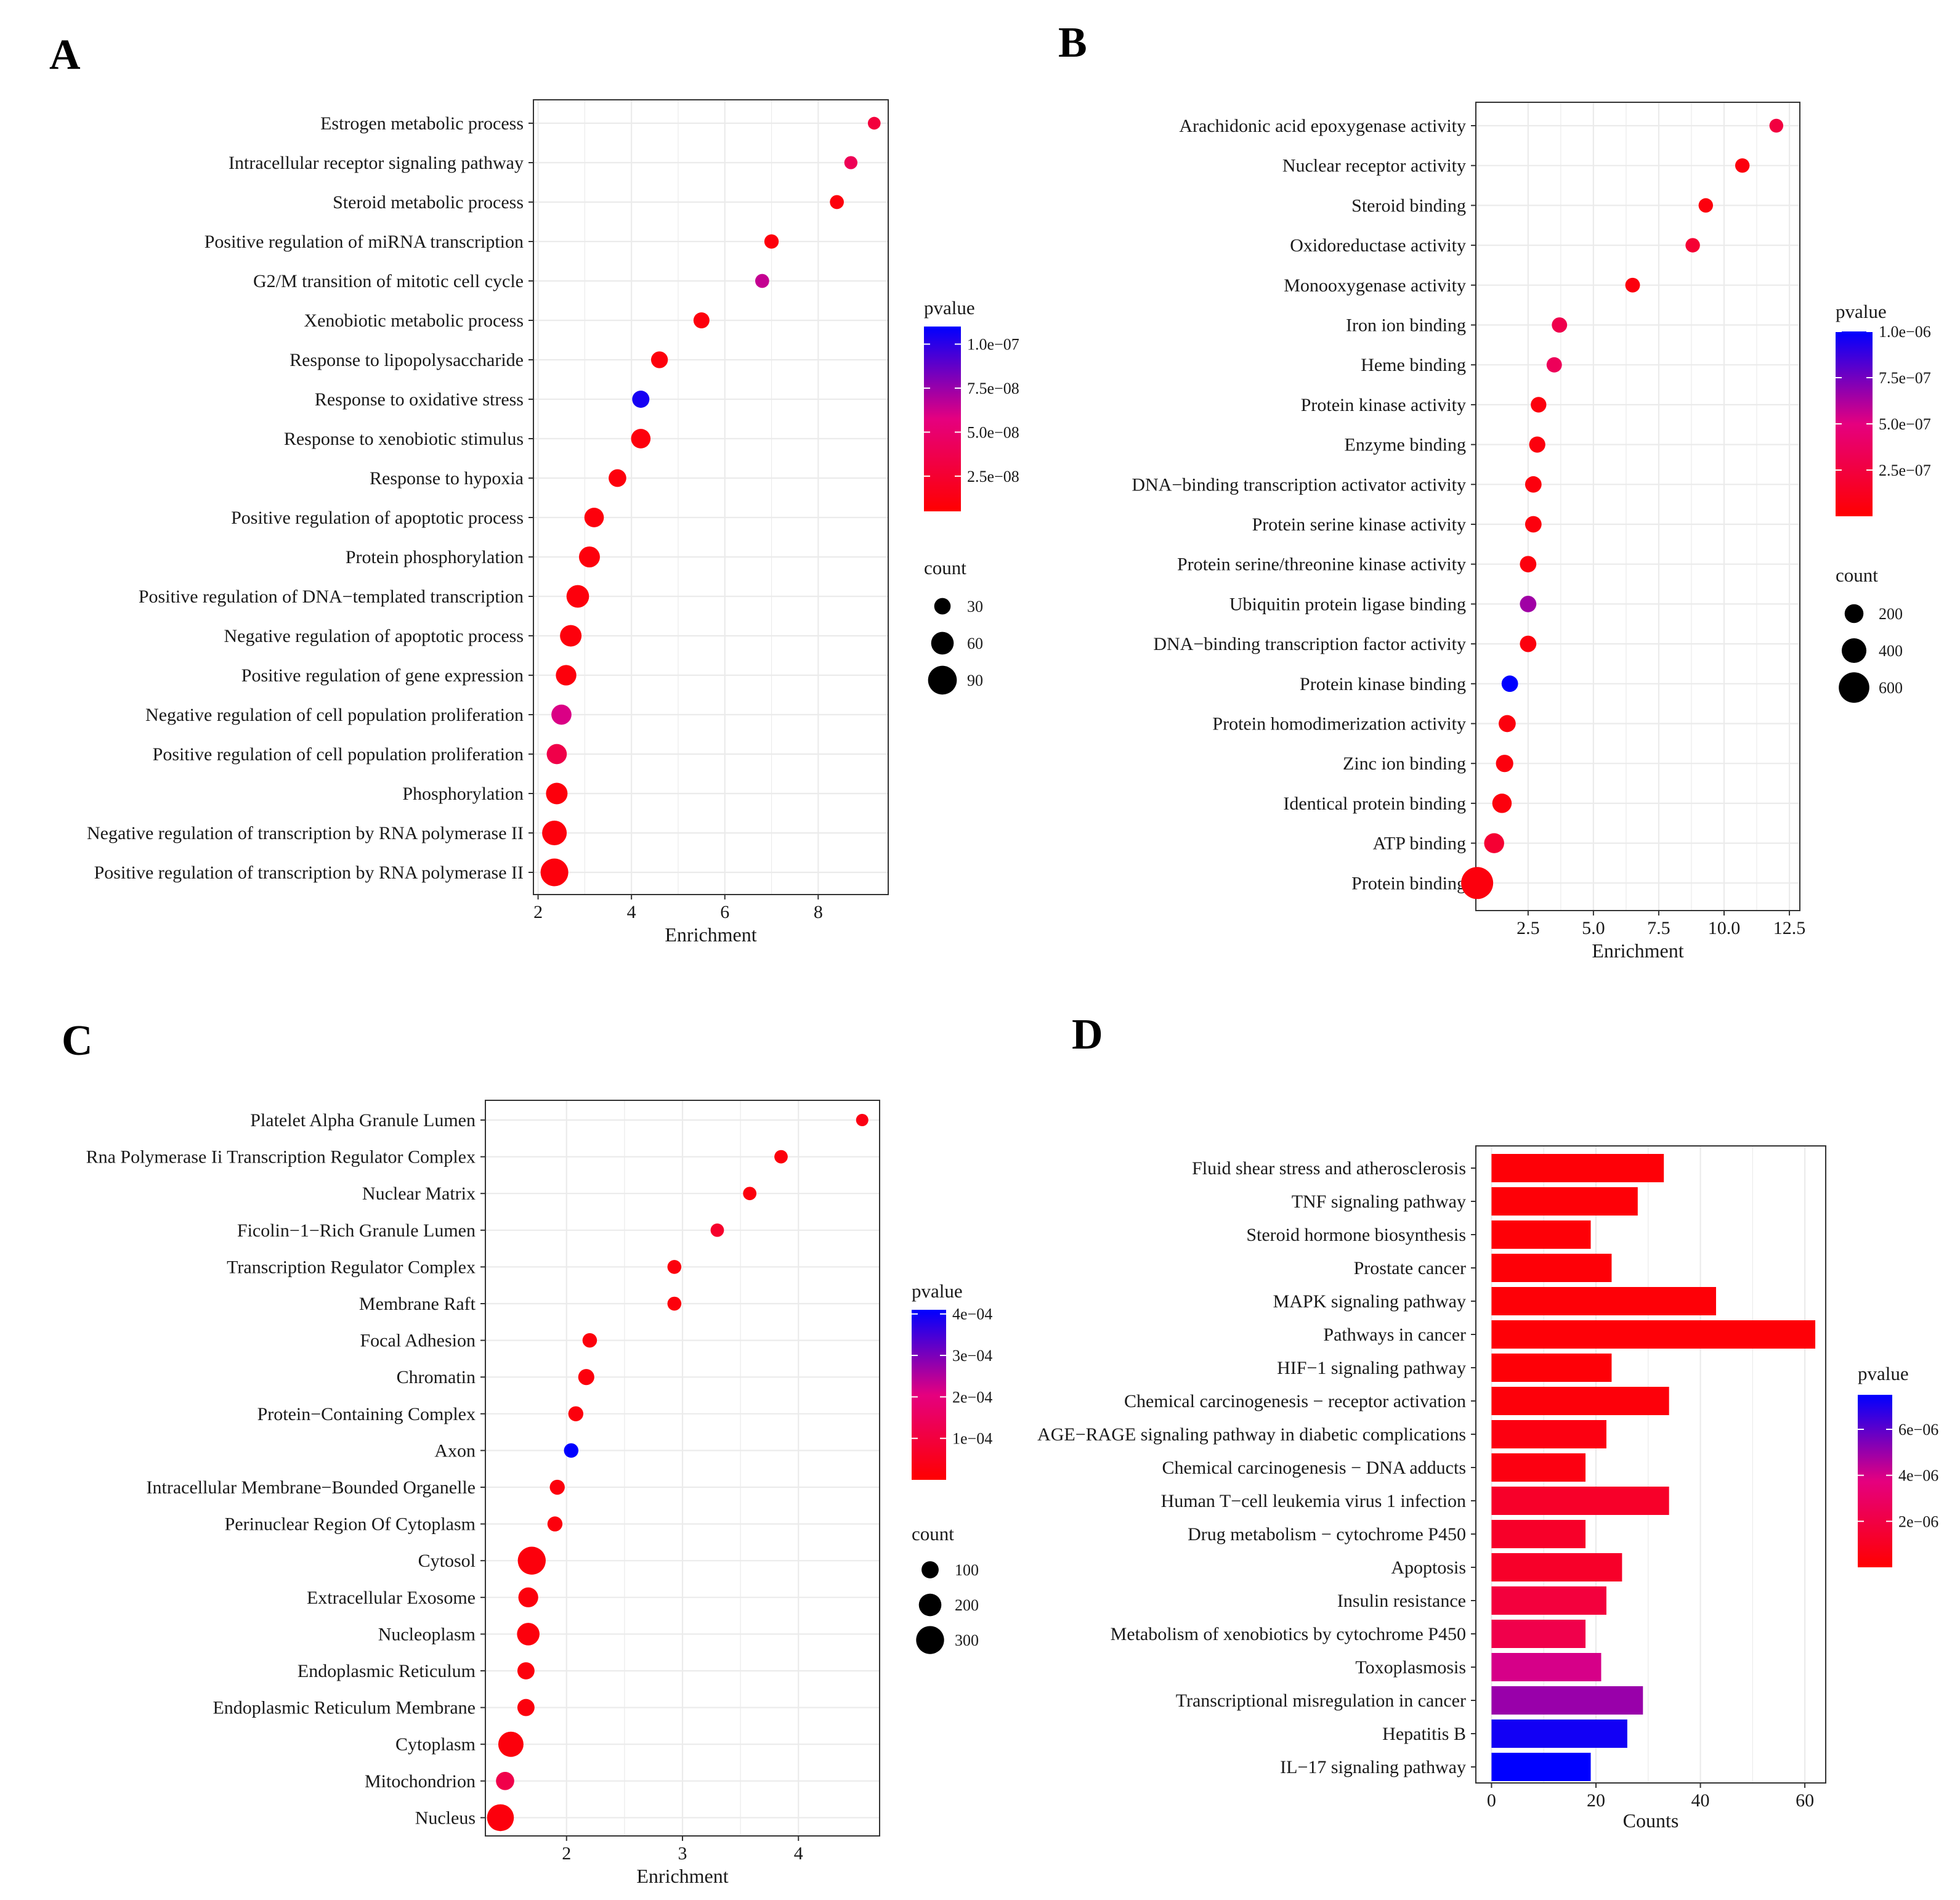 The width and height of the screenshot is (1960, 1900). I want to click on a-plot-background, so click(711, 498).